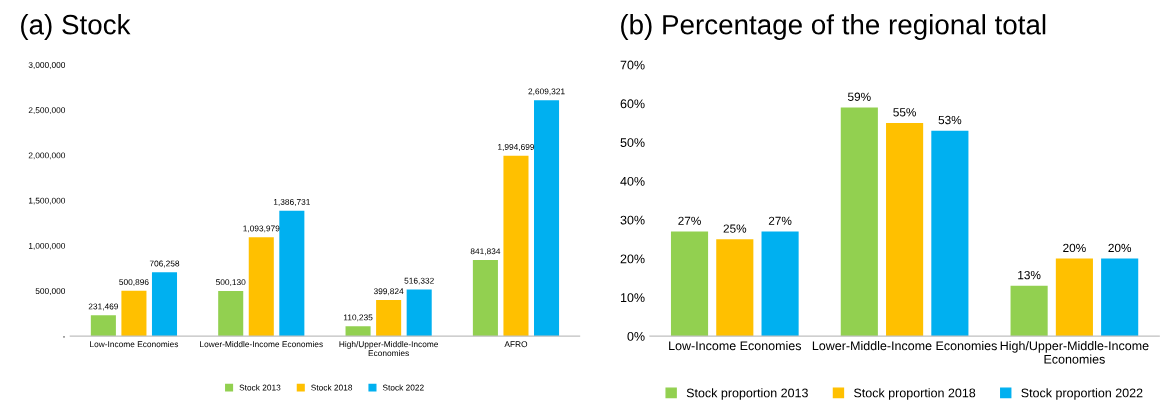  Describe the element at coordinates (134, 283) in the screenshot. I see `data-label: 500,896` at that location.